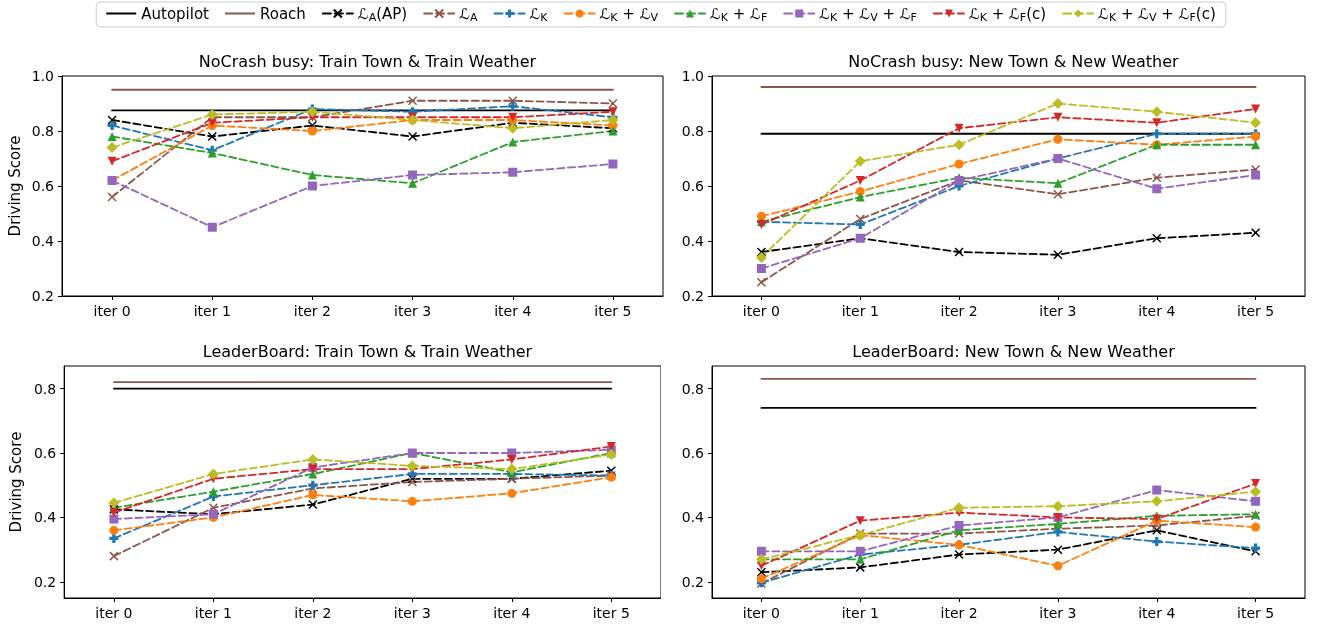 The height and width of the screenshot is (632, 1322). What do you see at coordinates (175, 13) in the screenshot?
I see `legend-label: Autopilot` at bounding box center [175, 13].